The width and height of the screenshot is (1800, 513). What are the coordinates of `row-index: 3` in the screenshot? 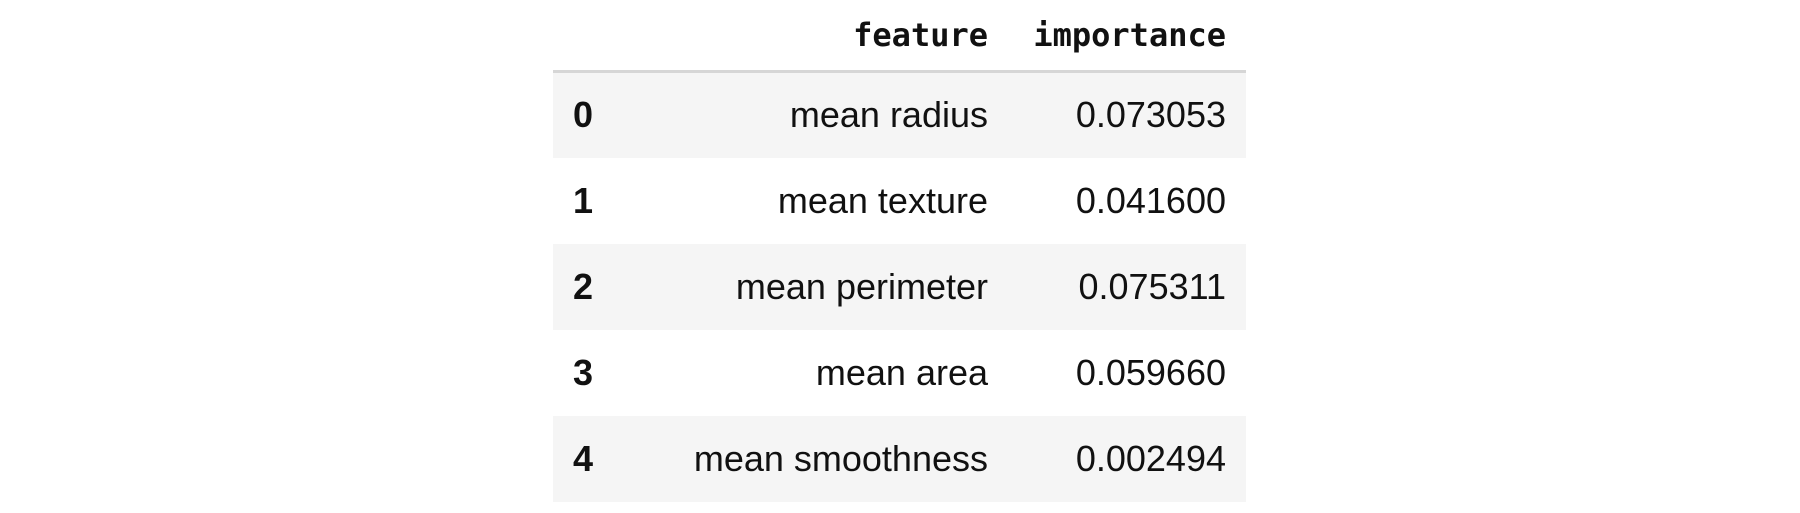 It's located at (583, 372).